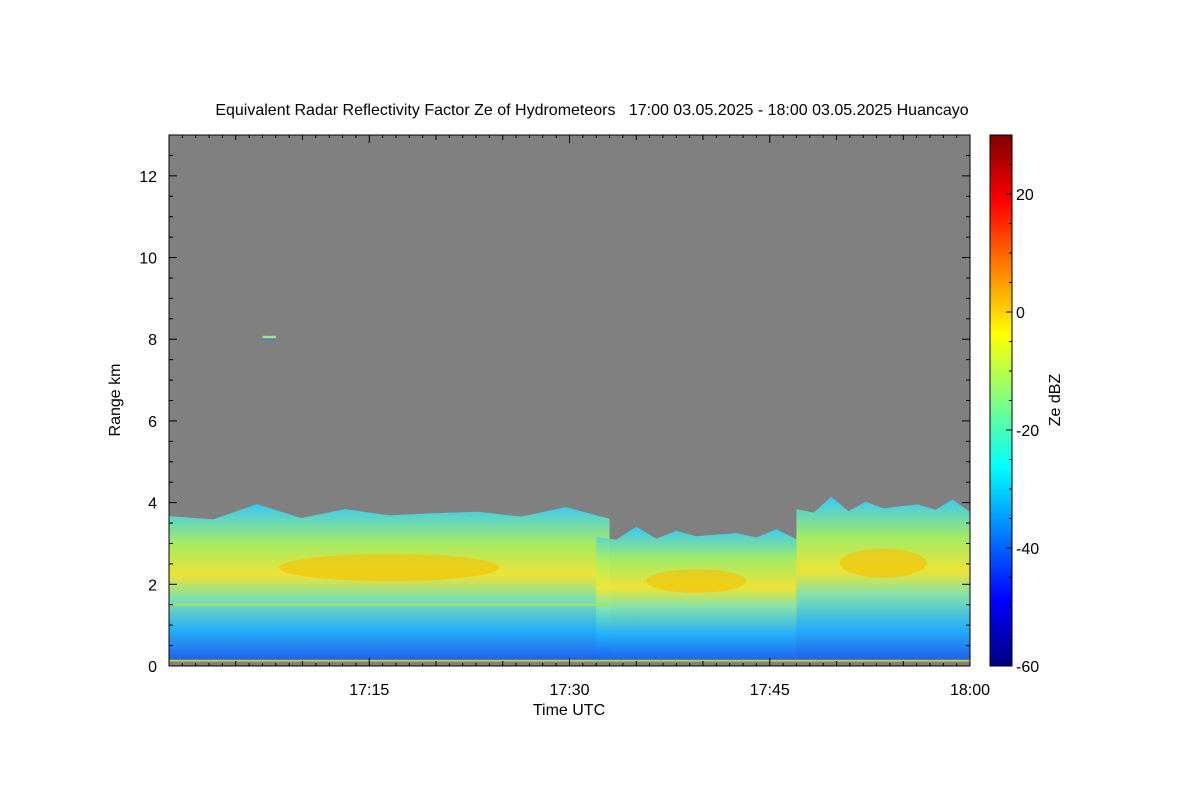 Image resolution: width=1200 pixels, height=800 pixels. What do you see at coordinates (152, 504) in the screenshot?
I see `y-tick-label: 4` at bounding box center [152, 504].